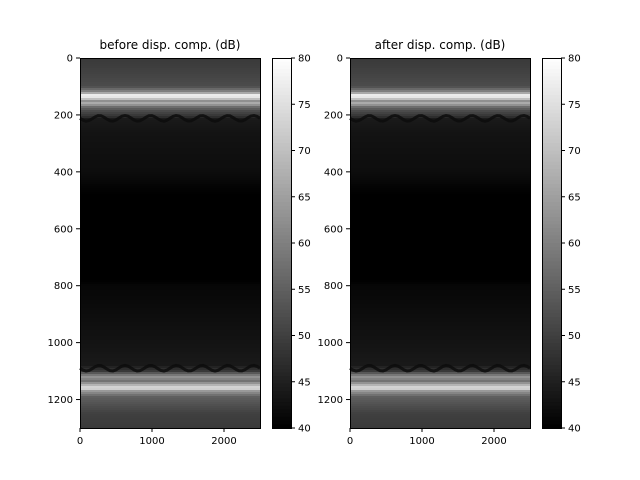 This screenshot has width=640, height=480. I want to click on layer-boundary-line, so click(440, 118).